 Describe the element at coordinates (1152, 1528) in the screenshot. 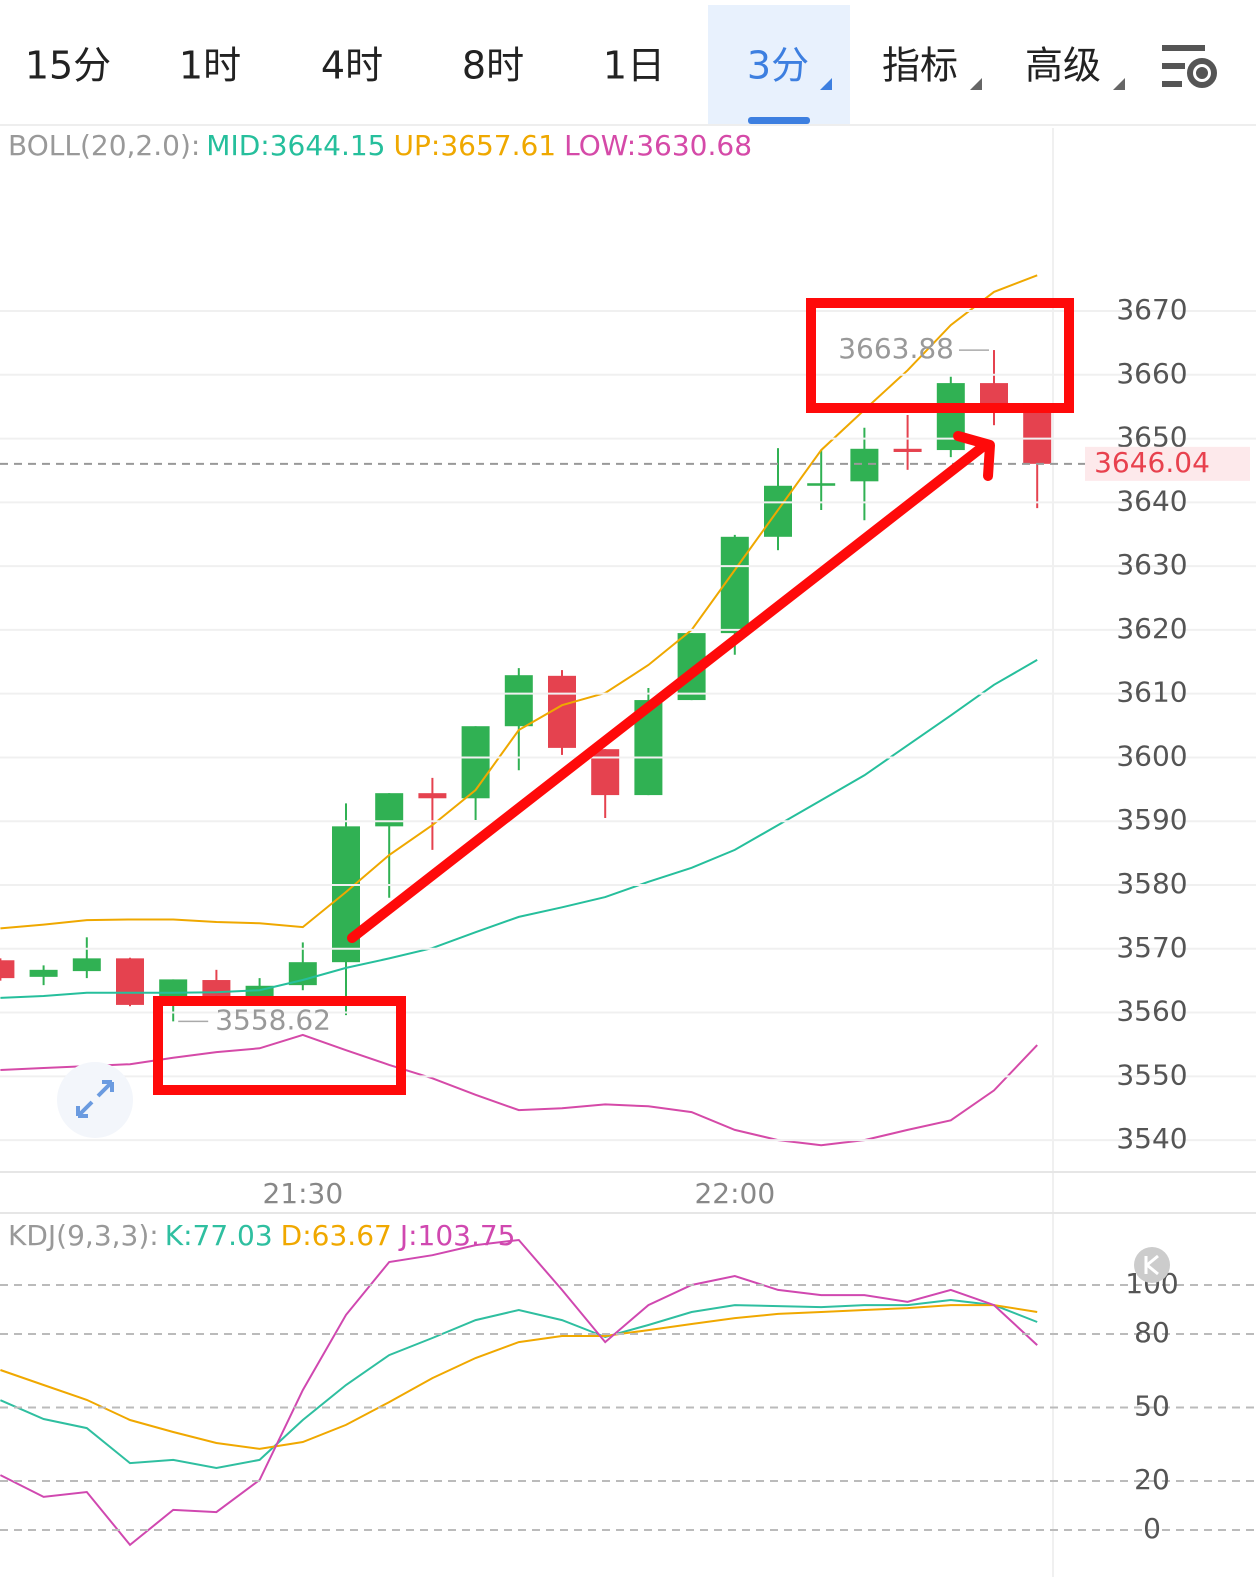

I see `y-tick-label: 0` at that location.